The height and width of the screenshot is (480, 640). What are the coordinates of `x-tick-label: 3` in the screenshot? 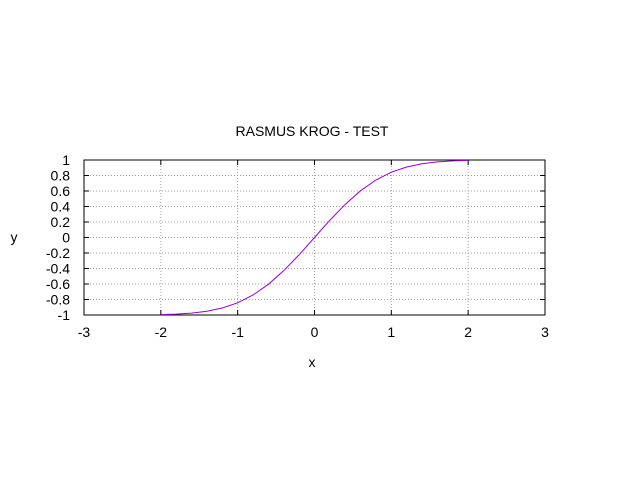 It's located at (545, 332).